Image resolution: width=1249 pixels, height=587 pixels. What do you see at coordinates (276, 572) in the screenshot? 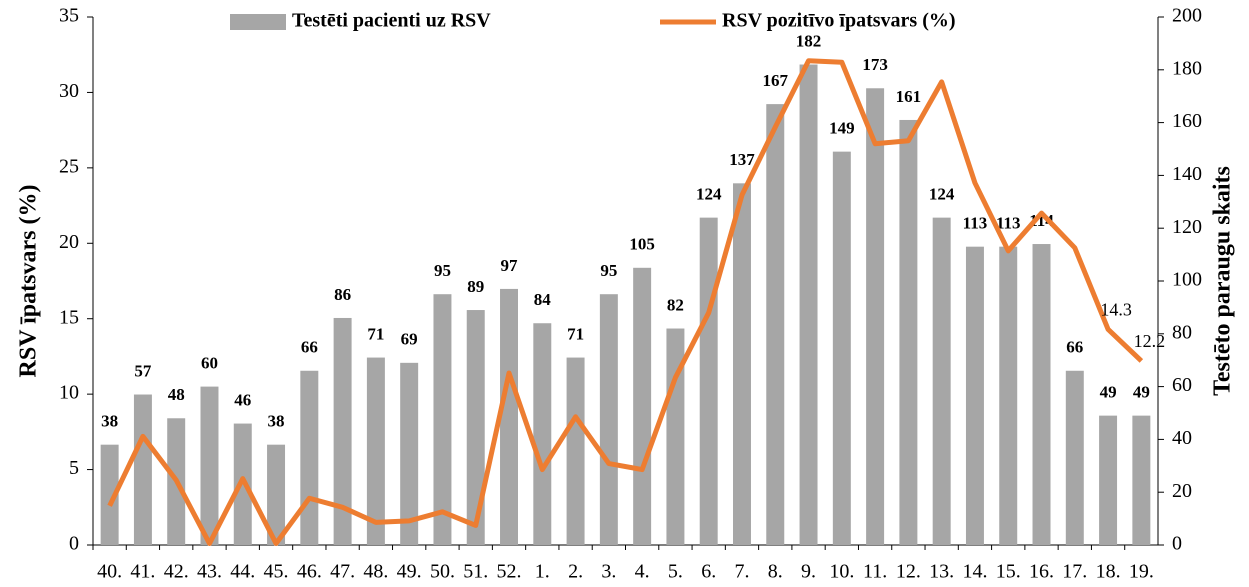
I see `x-tick-label: 45.` at bounding box center [276, 572].